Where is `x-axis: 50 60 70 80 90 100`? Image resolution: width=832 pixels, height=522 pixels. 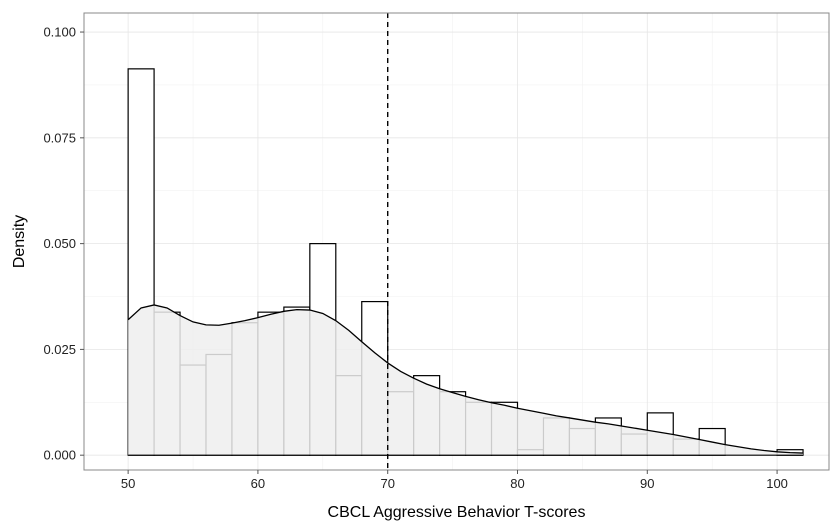
x-axis: 50 60 70 80 90 100 is located at coordinates (454, 480).